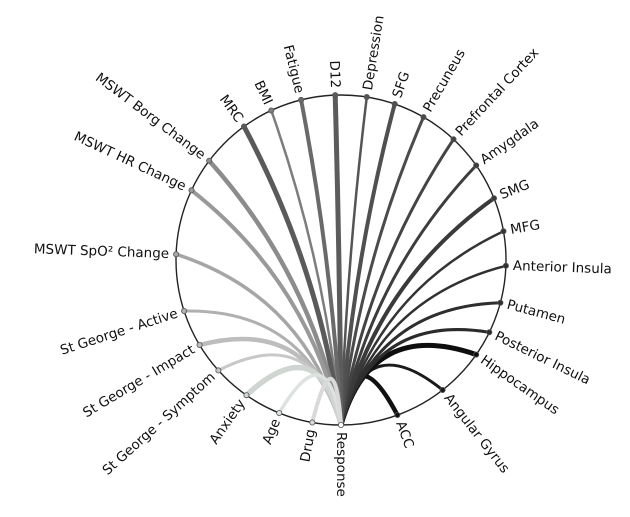 The image size is (630, 517). I want to click on node-label-d12: D12, so click(334, 74).